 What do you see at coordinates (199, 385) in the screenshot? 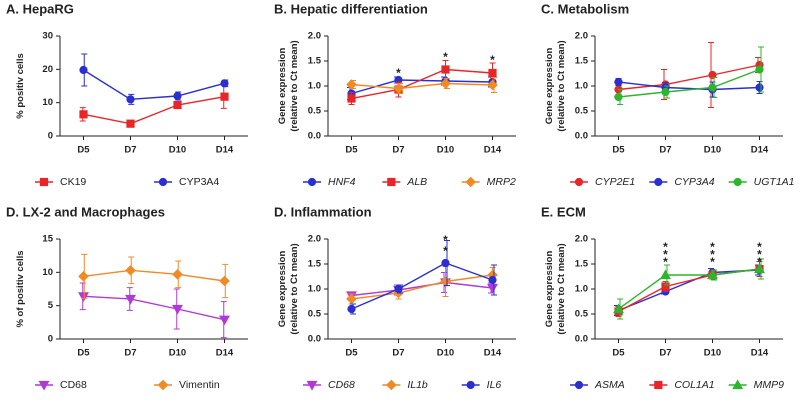
I see `legend-label: Vimentin` at bounding box center [199, 385].